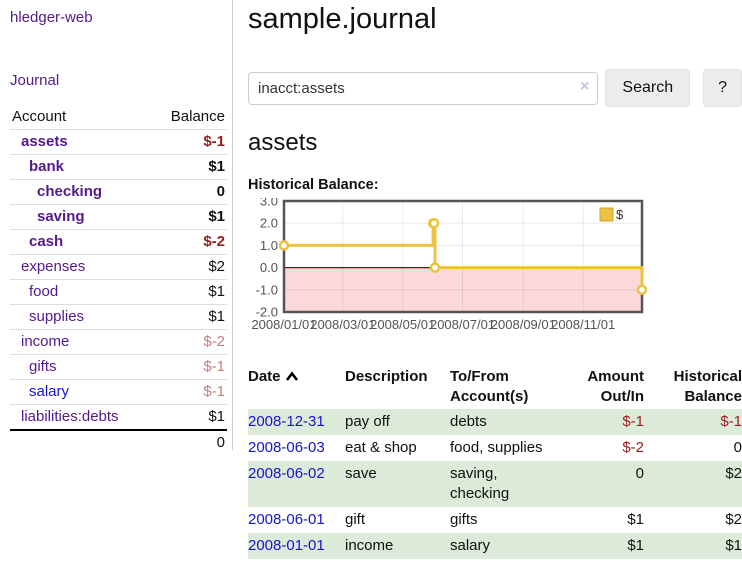 The height and width of the screenshot is (582, 742). Describe the element at coordinates (633, 447) in the screenshot. I see `transaction-amount: $-2` at that location.